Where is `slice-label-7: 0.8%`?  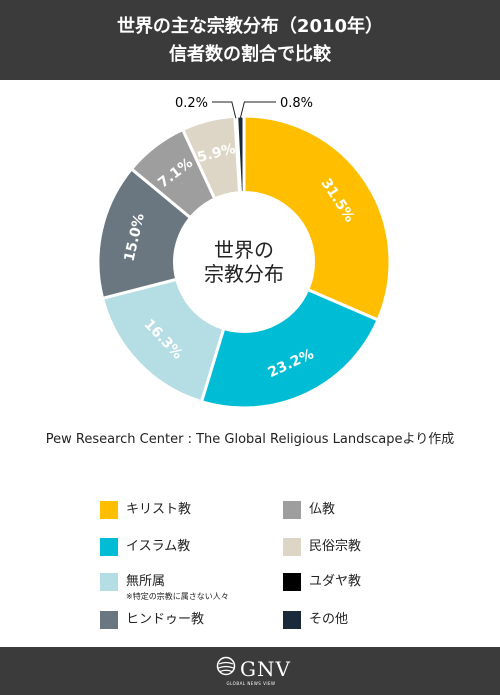 slice-label-7: 0.8% is located at coordinates (296, 103).